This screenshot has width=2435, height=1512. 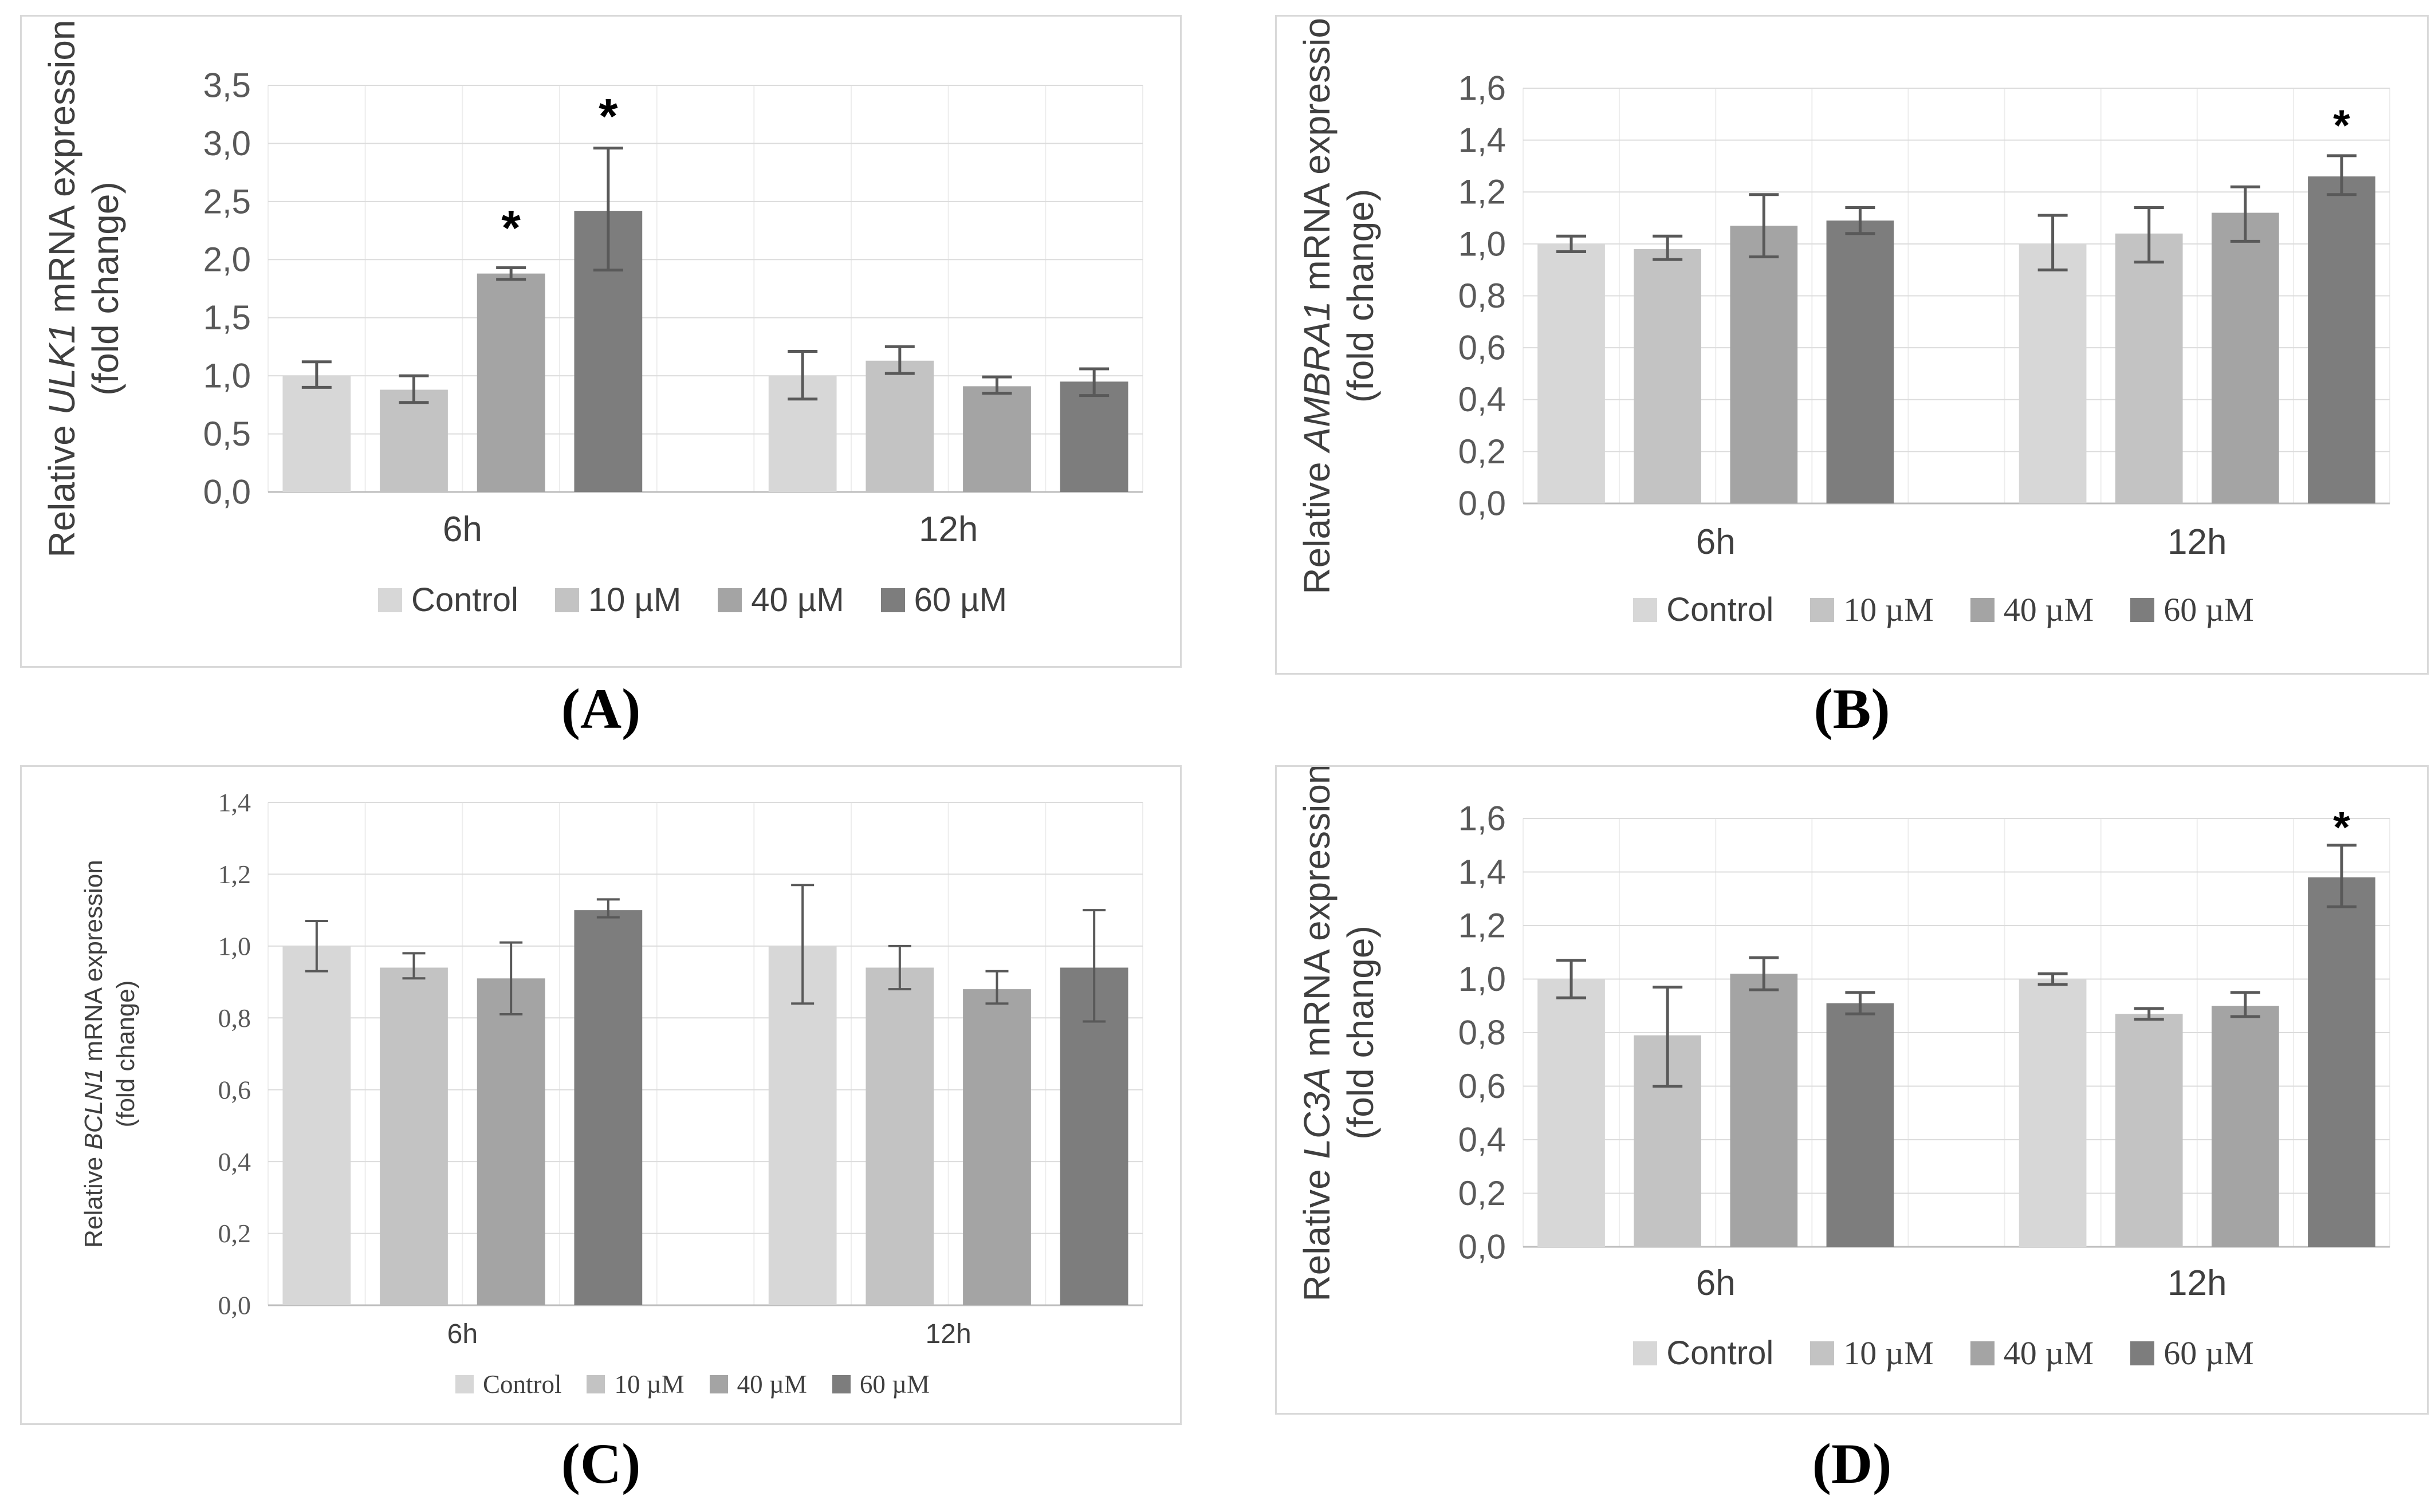 I want to click on y-axis-label: Relative AMBRA1 mRNA expression, so click(x=1317, y=305).